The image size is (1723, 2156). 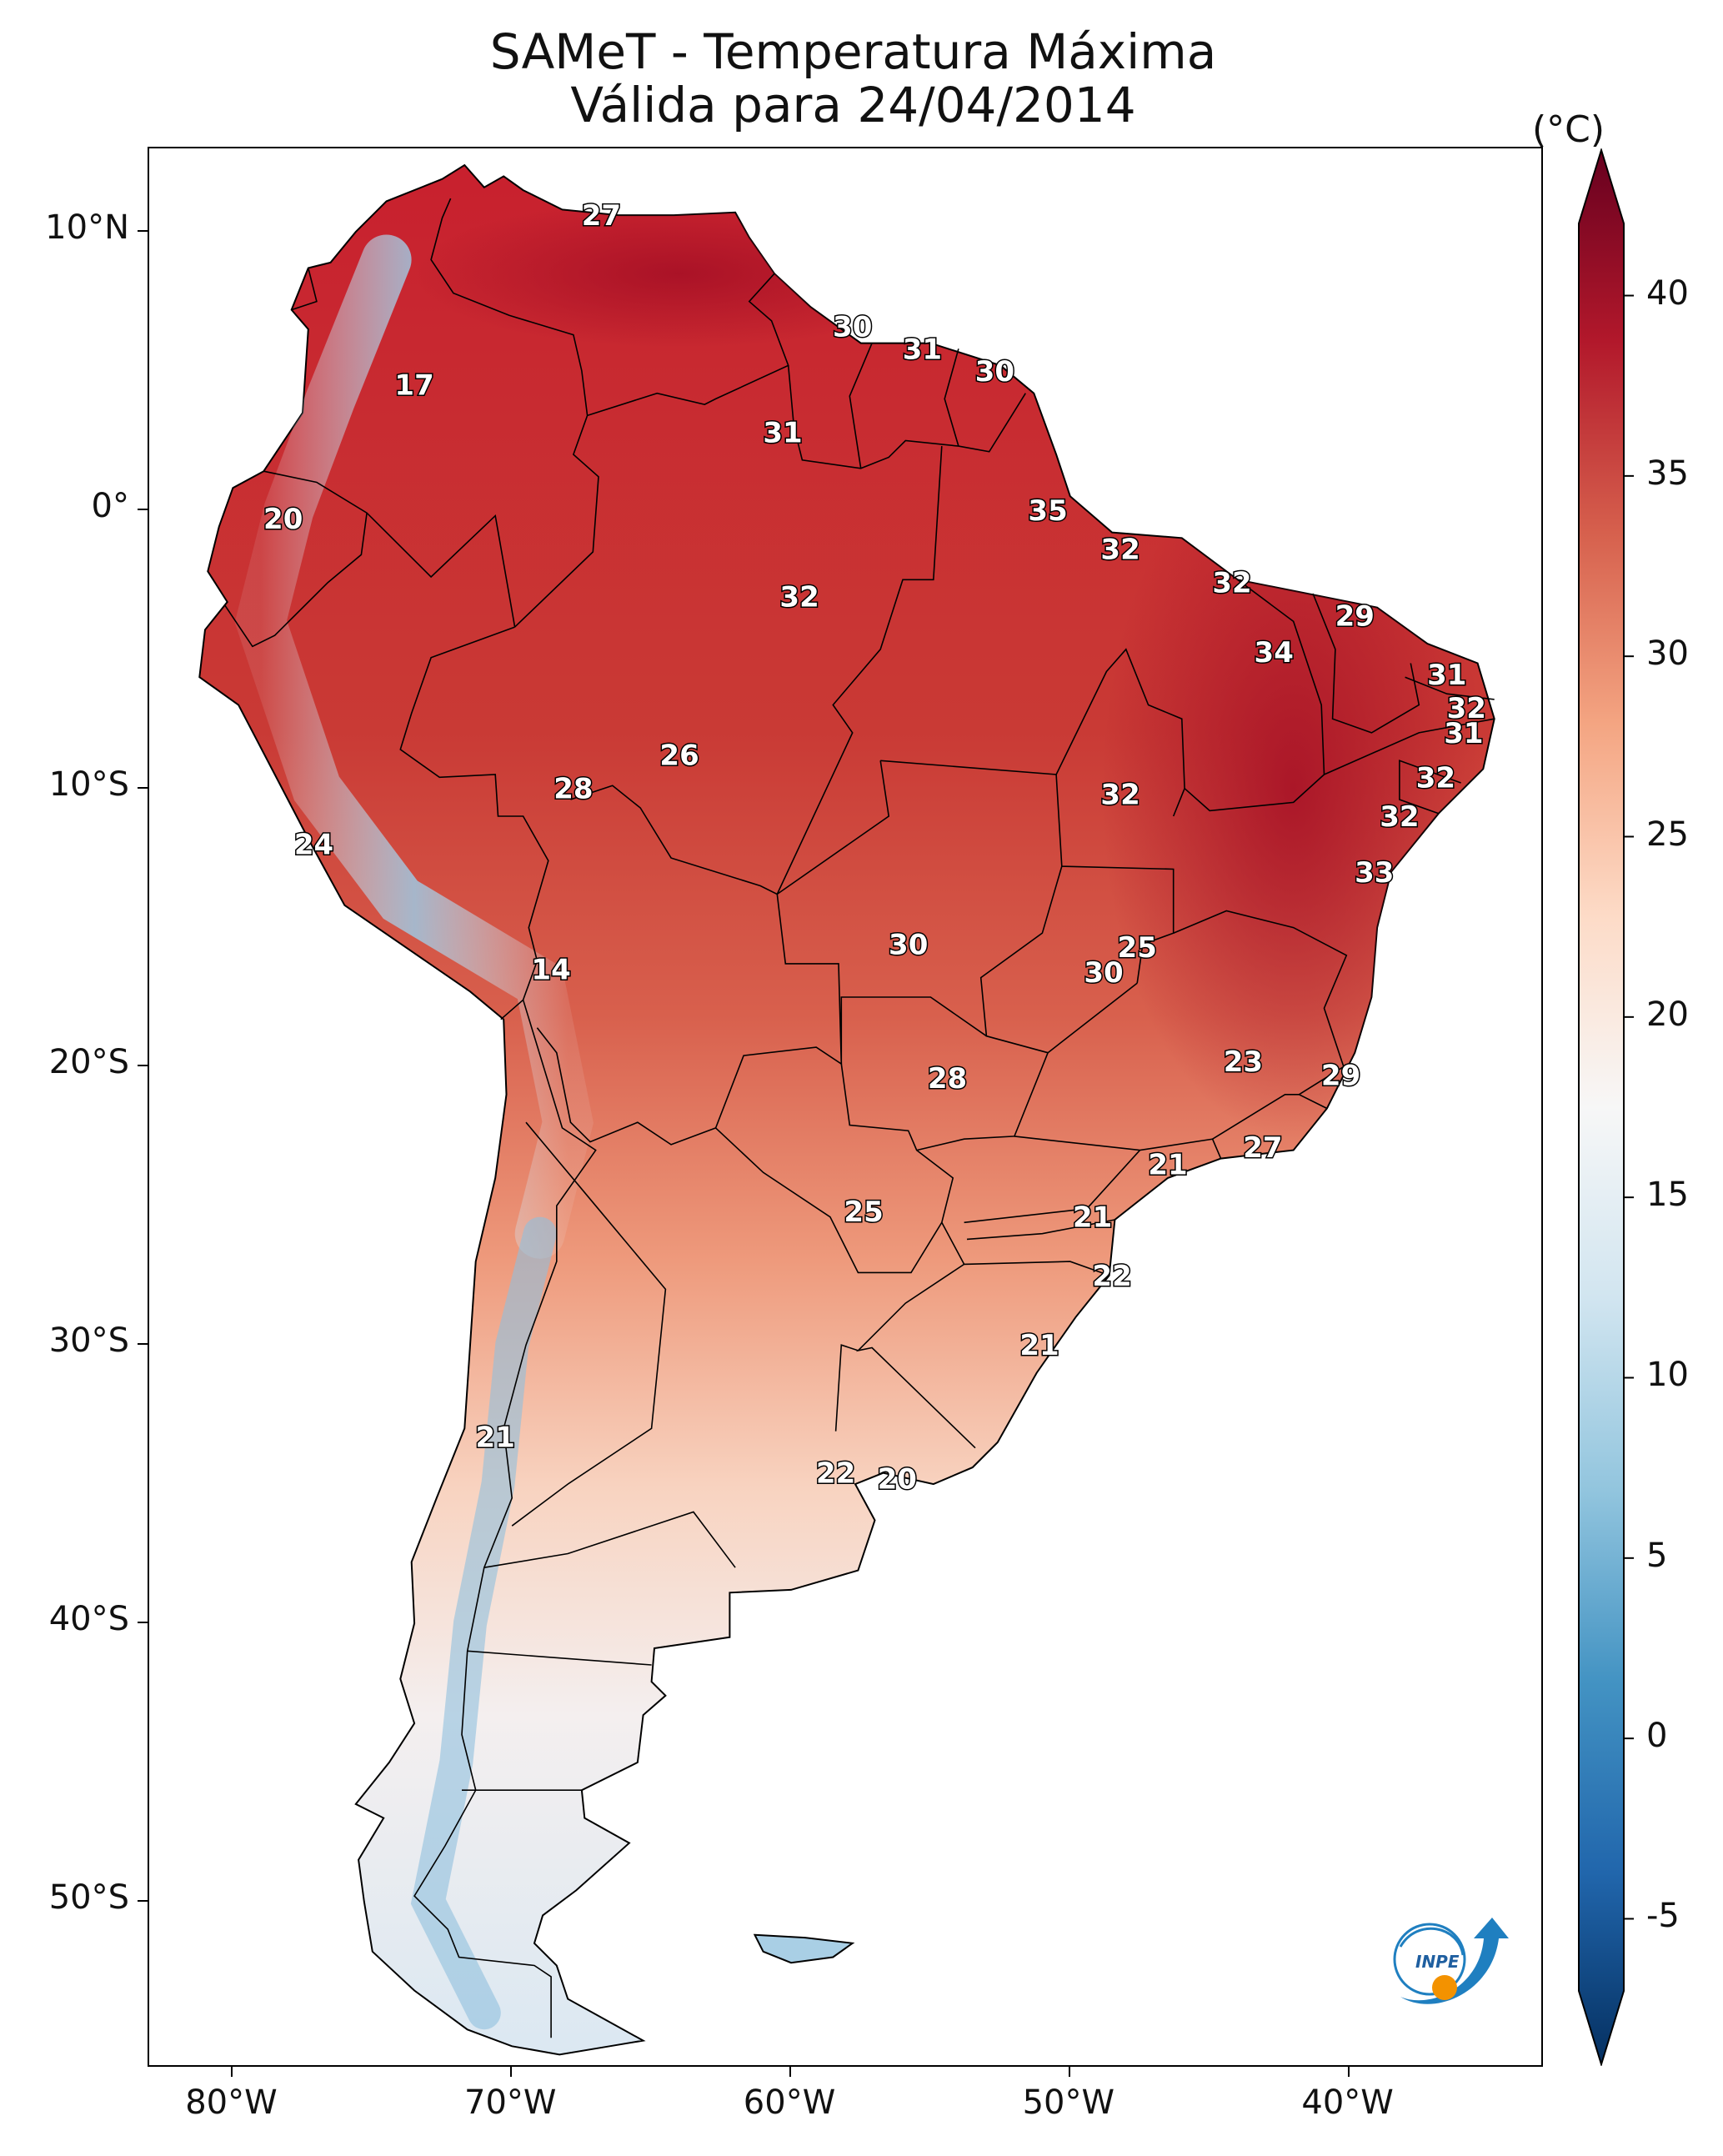 I want to click on colorbar-tick-label: 10, so click(x=1667, y=1375).